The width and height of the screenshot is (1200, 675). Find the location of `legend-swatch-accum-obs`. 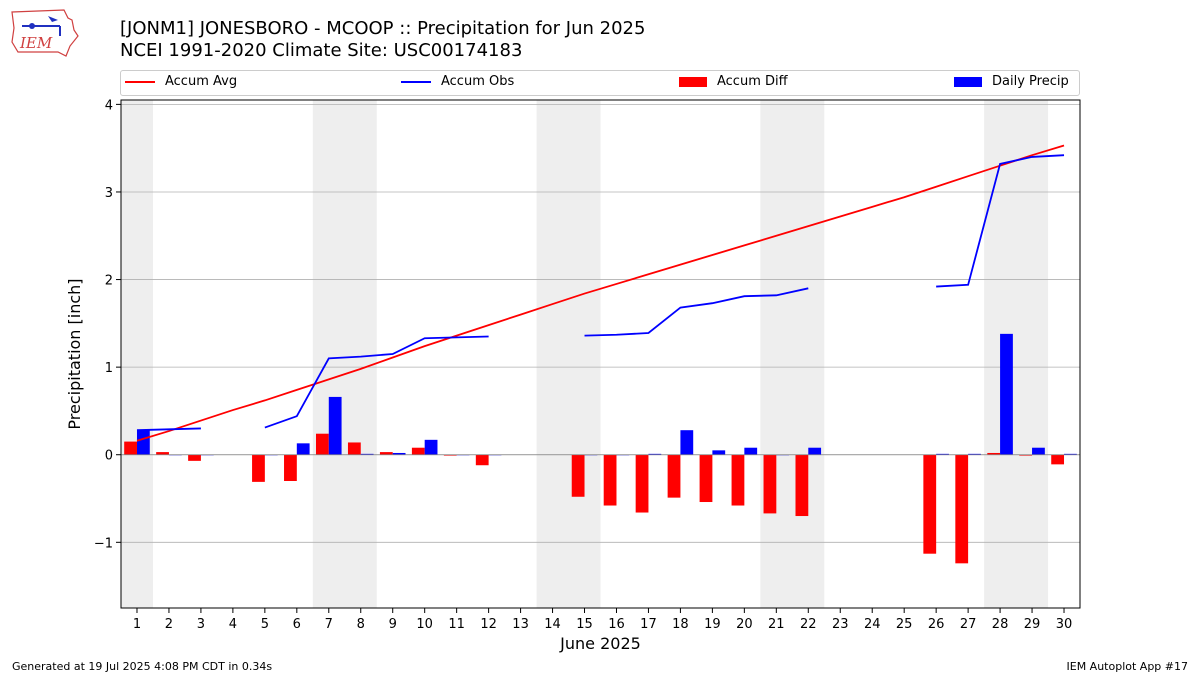

legend-swatch-accum-obs is located at coordinates (416, 81).